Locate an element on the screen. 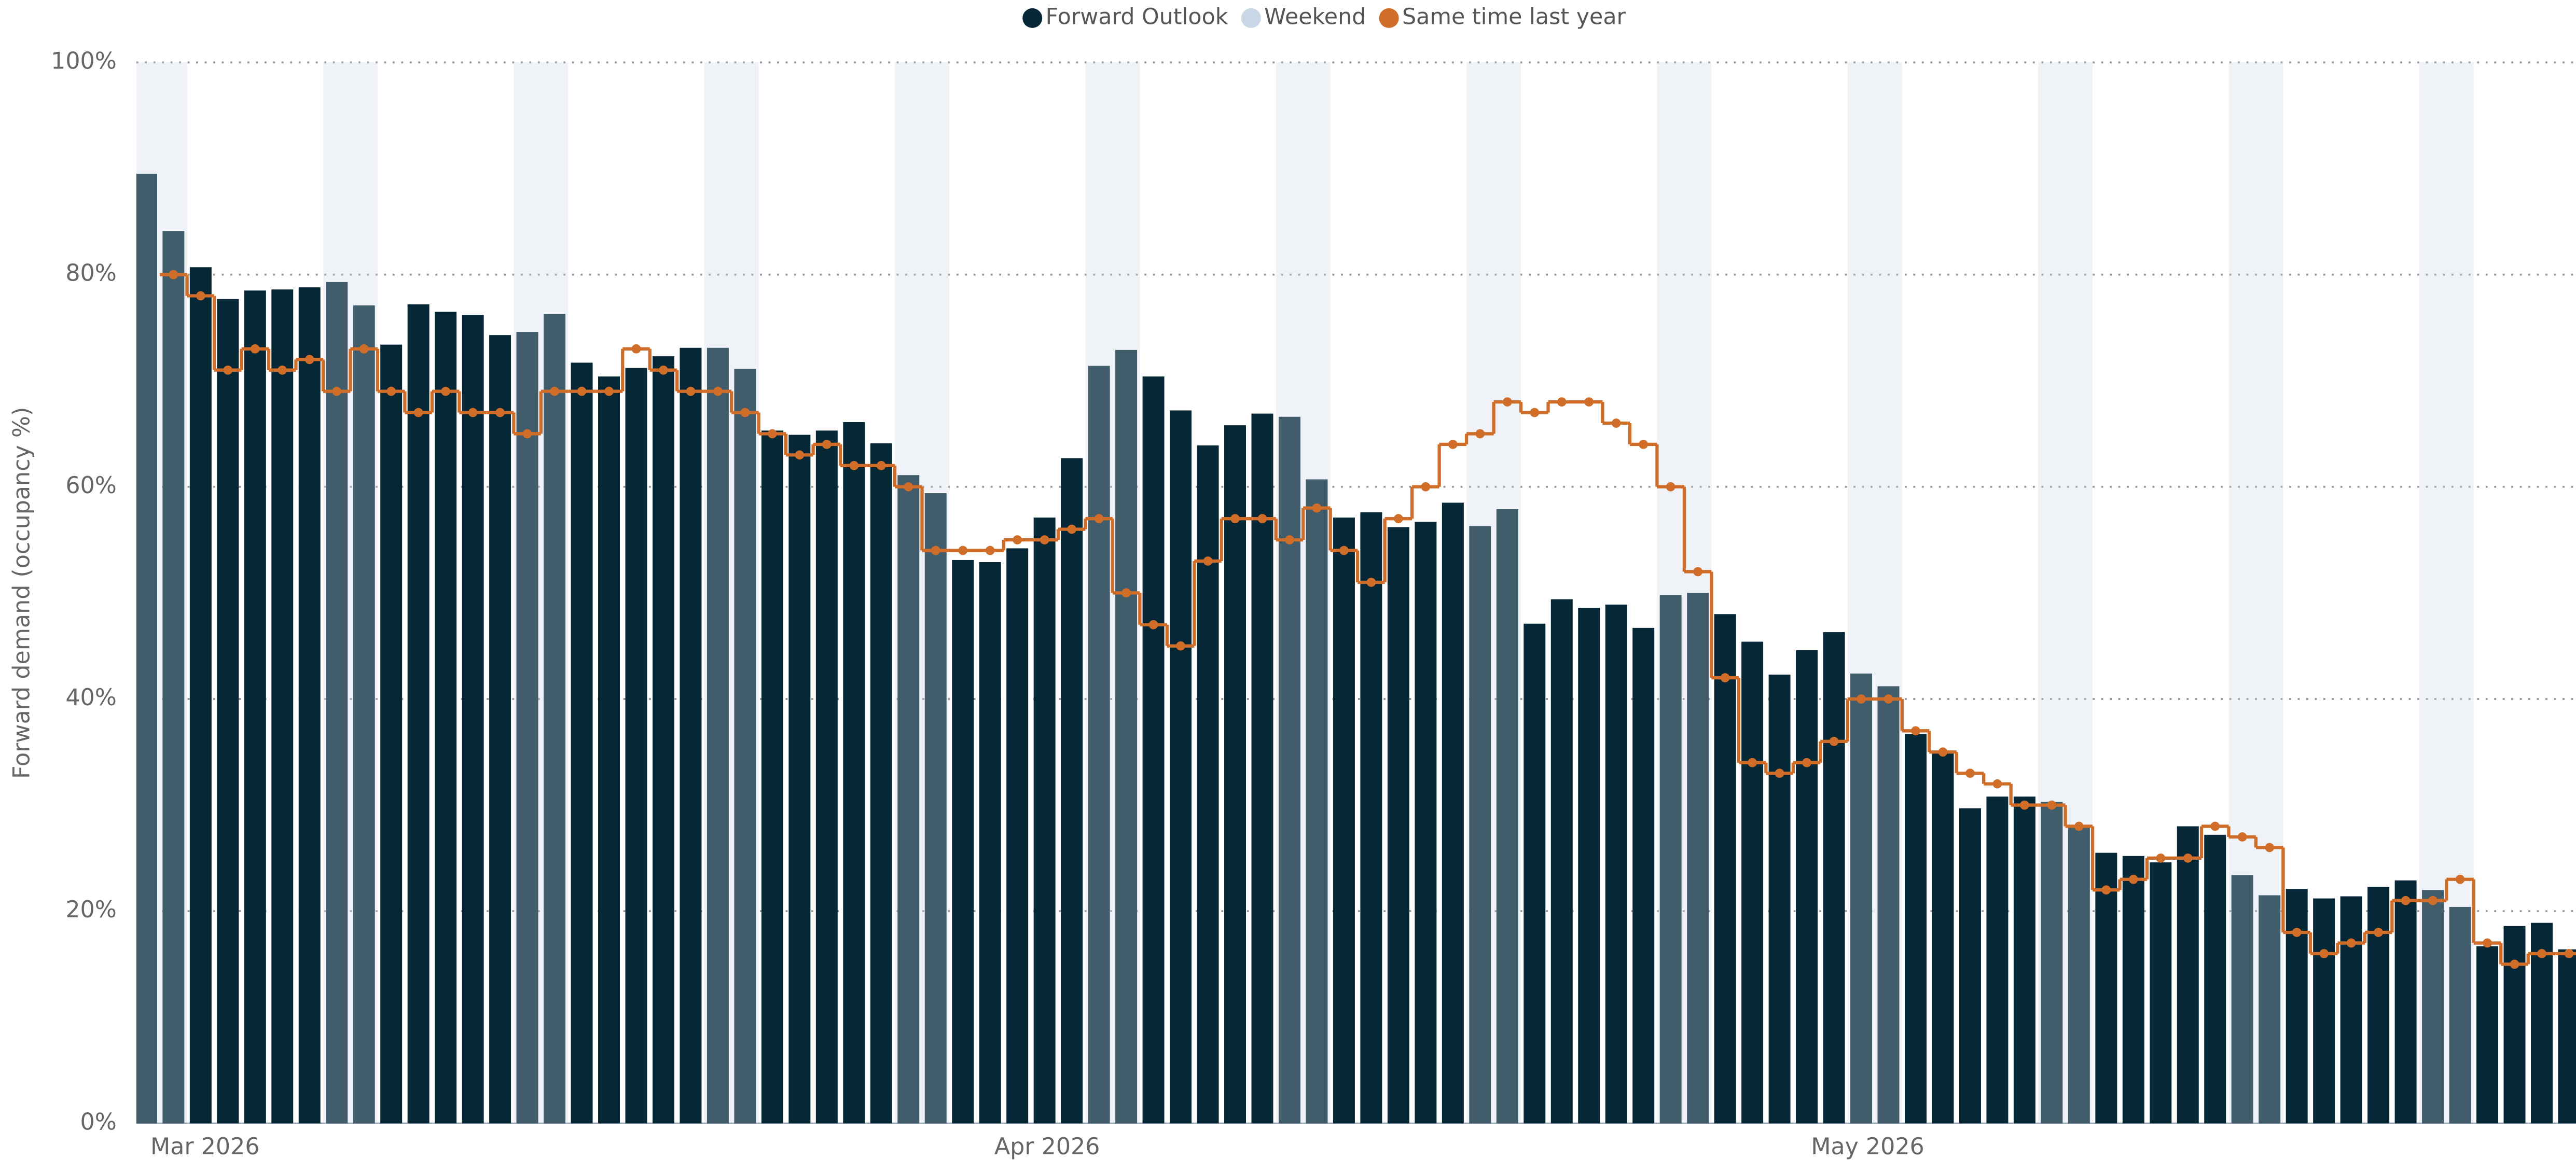 The height and width of the screenshot is (1160, 2576). x-tick-label: Apr 2026 is located at coordinates (1047, 1147).